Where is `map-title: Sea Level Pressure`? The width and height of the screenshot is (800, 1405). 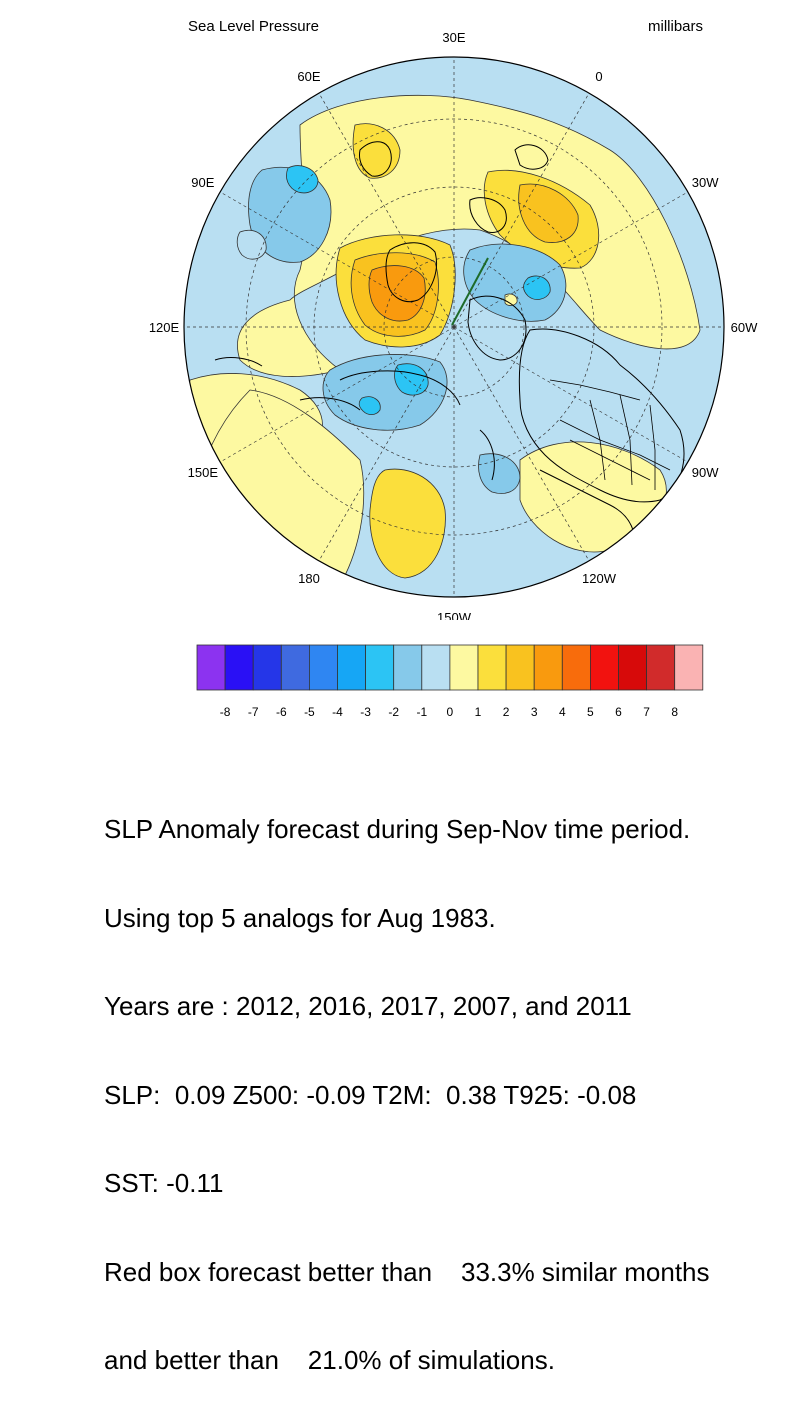
map-title: Sea Level Pressure is located at coordinates (253, 26).